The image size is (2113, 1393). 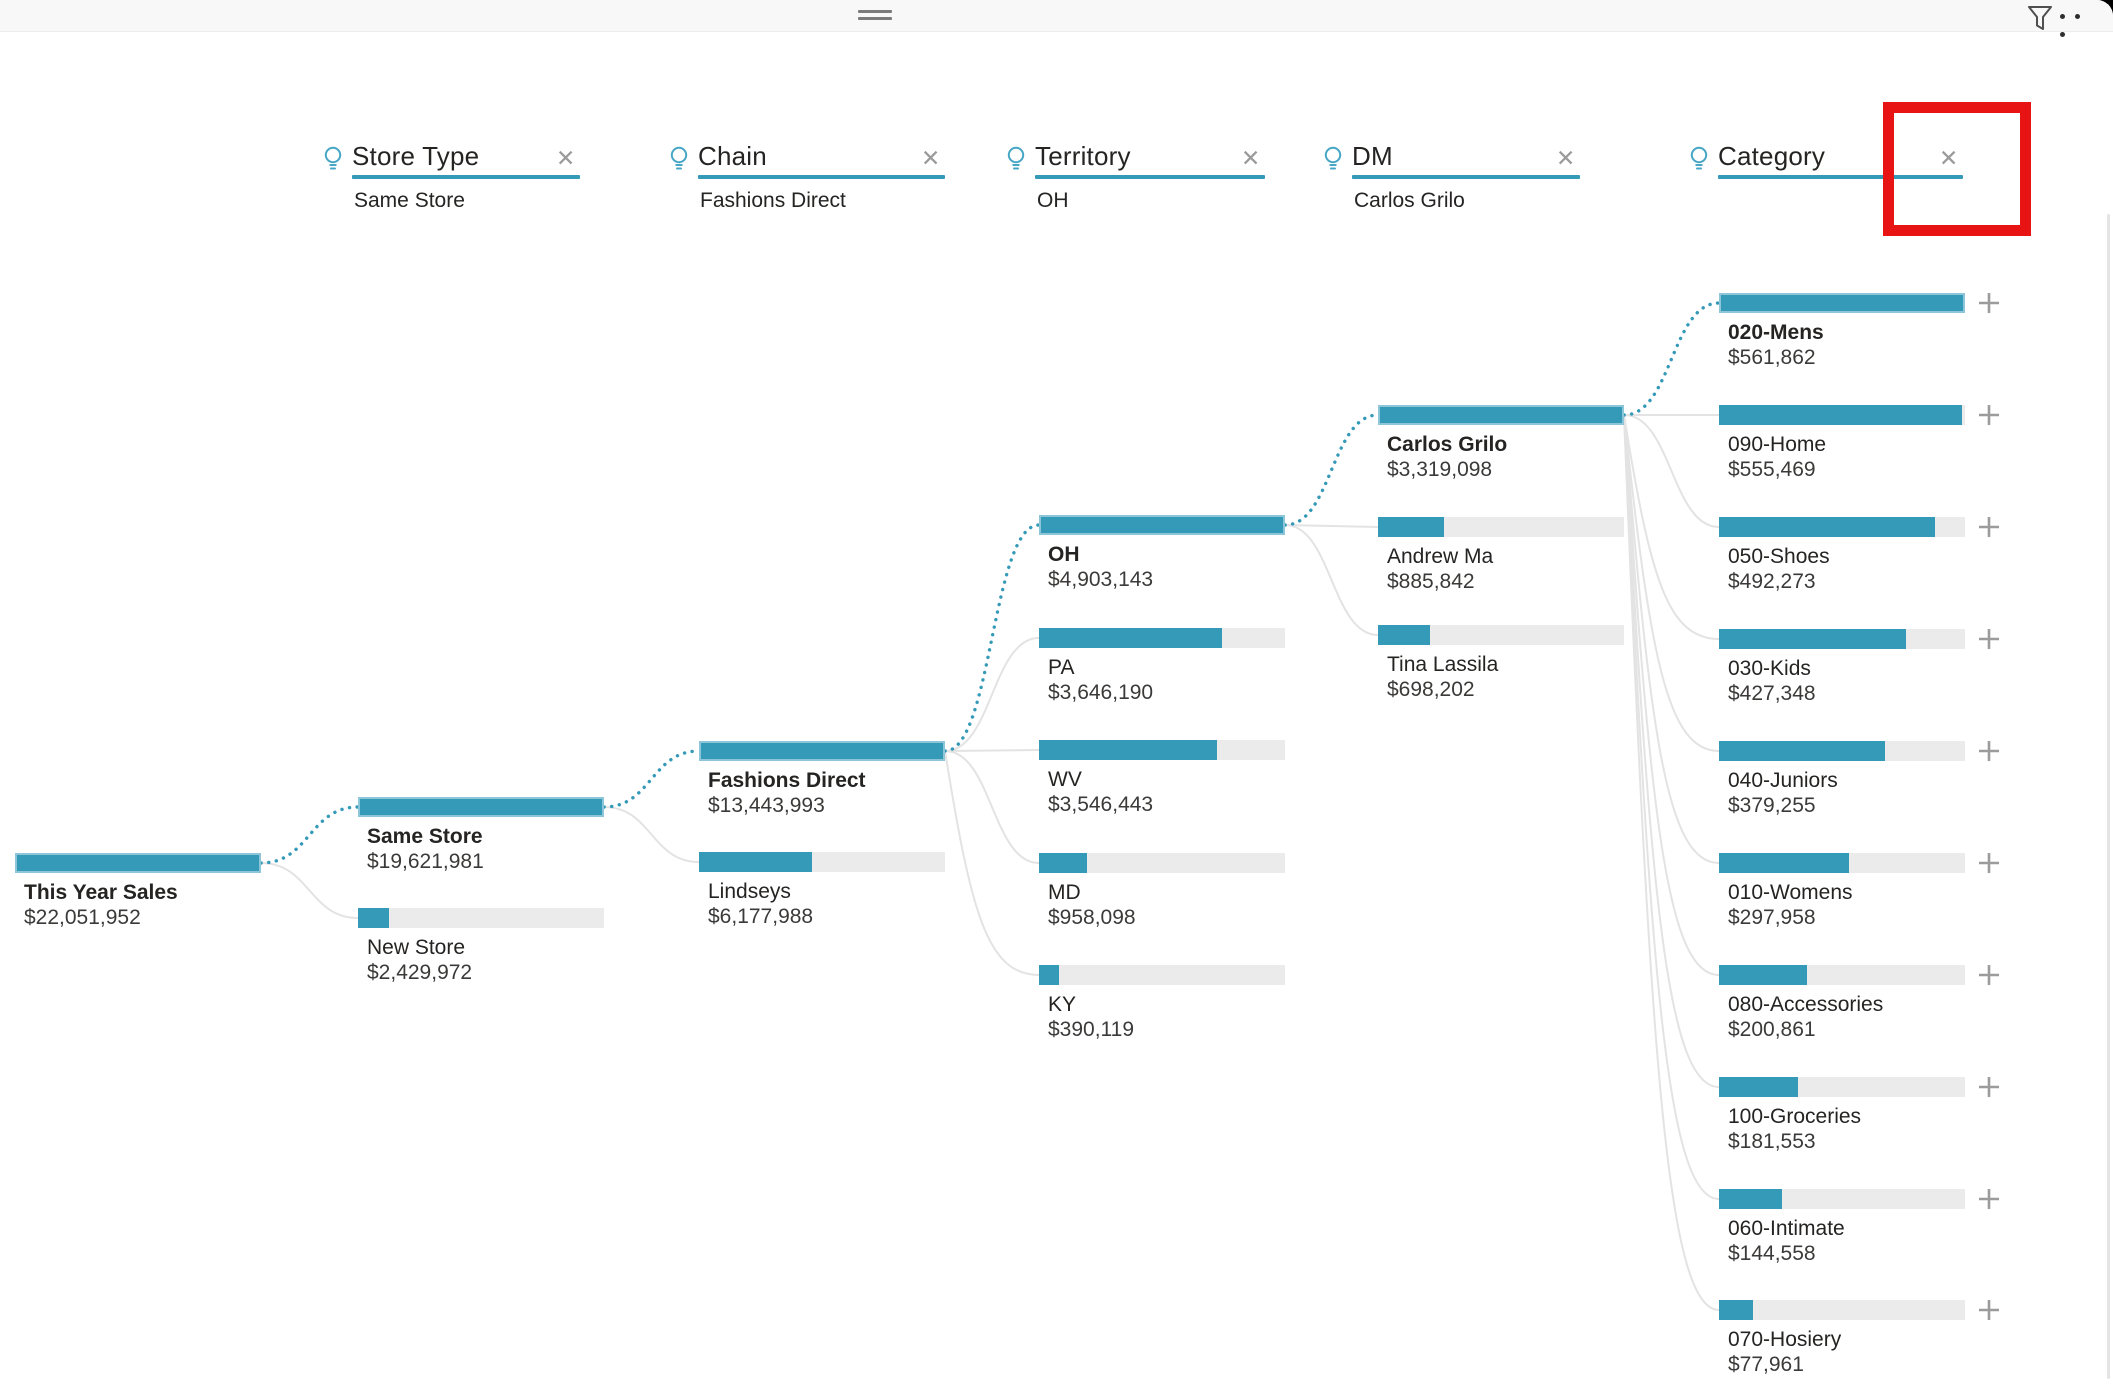 I want to click on node-bar-cat-020-mens, so click(x=1842, y=303).